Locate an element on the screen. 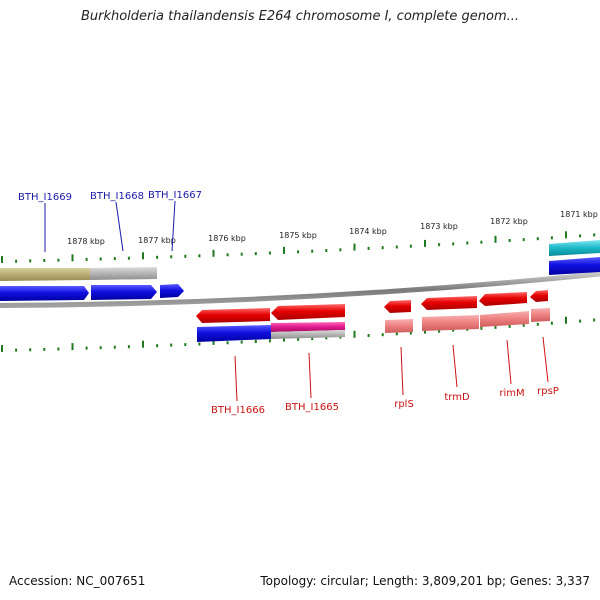 This screenshot has height=600, width=600. scale-label: 1873 kbp is located at coordinates (439, 226).